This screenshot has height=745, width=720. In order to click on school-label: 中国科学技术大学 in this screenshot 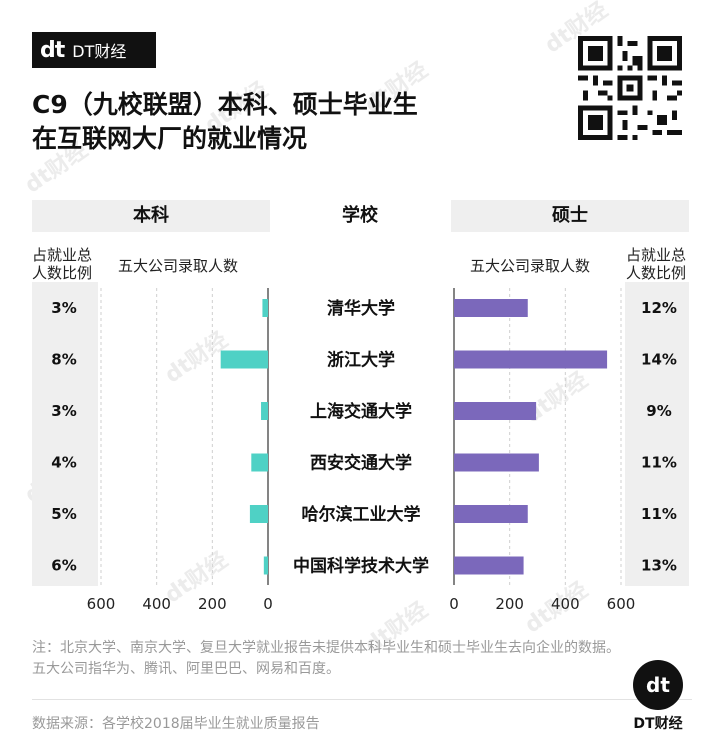, I will do `click(361, 566)`.